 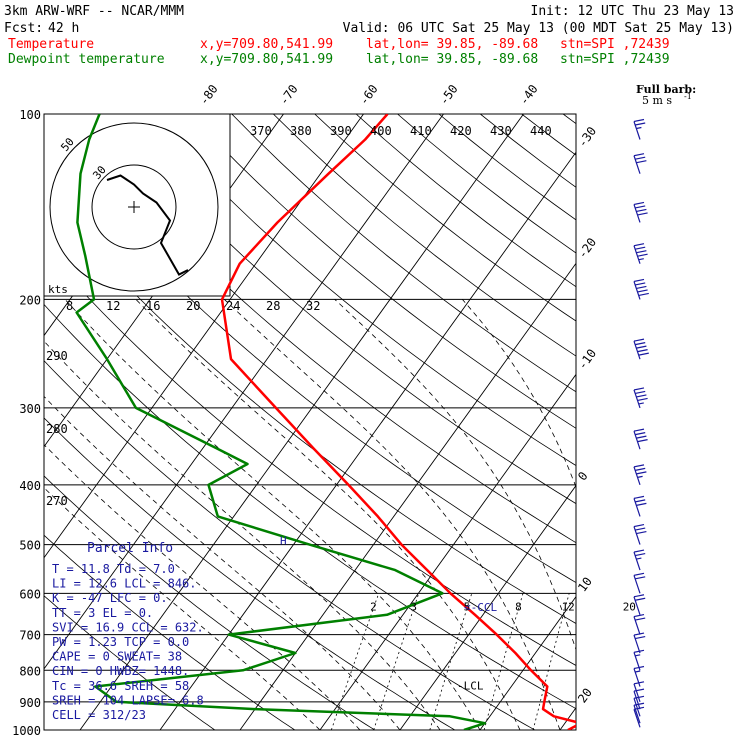 I want to click on model-title: 3km ARW-WRF -- NCAR/MMM, so click(x=94, y=11).